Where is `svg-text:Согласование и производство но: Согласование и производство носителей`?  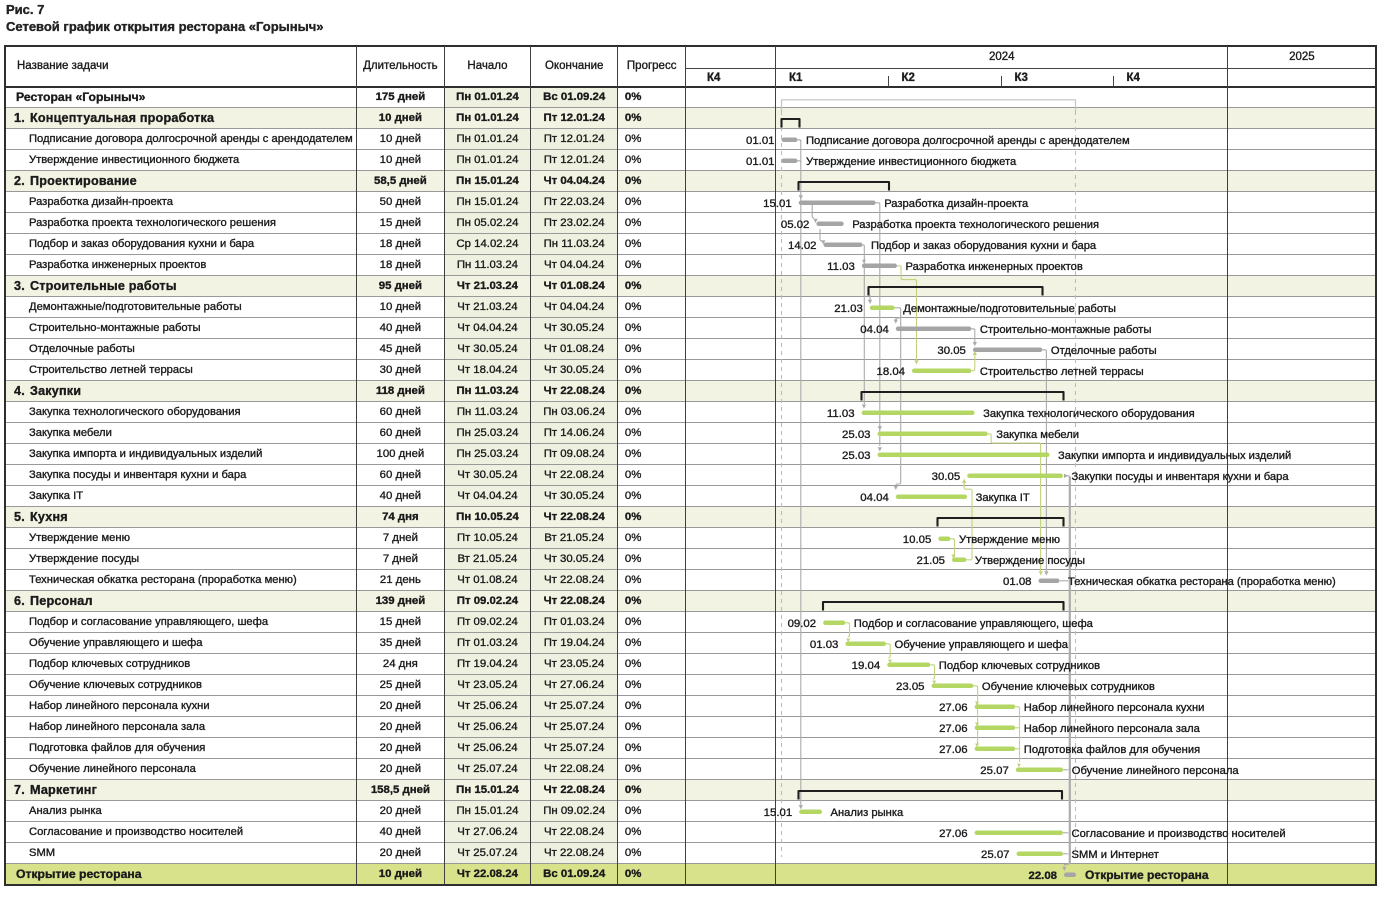
svg-text:Согласование и производство но: Согласование и производство носителей is located at coordinates (1179, 834).